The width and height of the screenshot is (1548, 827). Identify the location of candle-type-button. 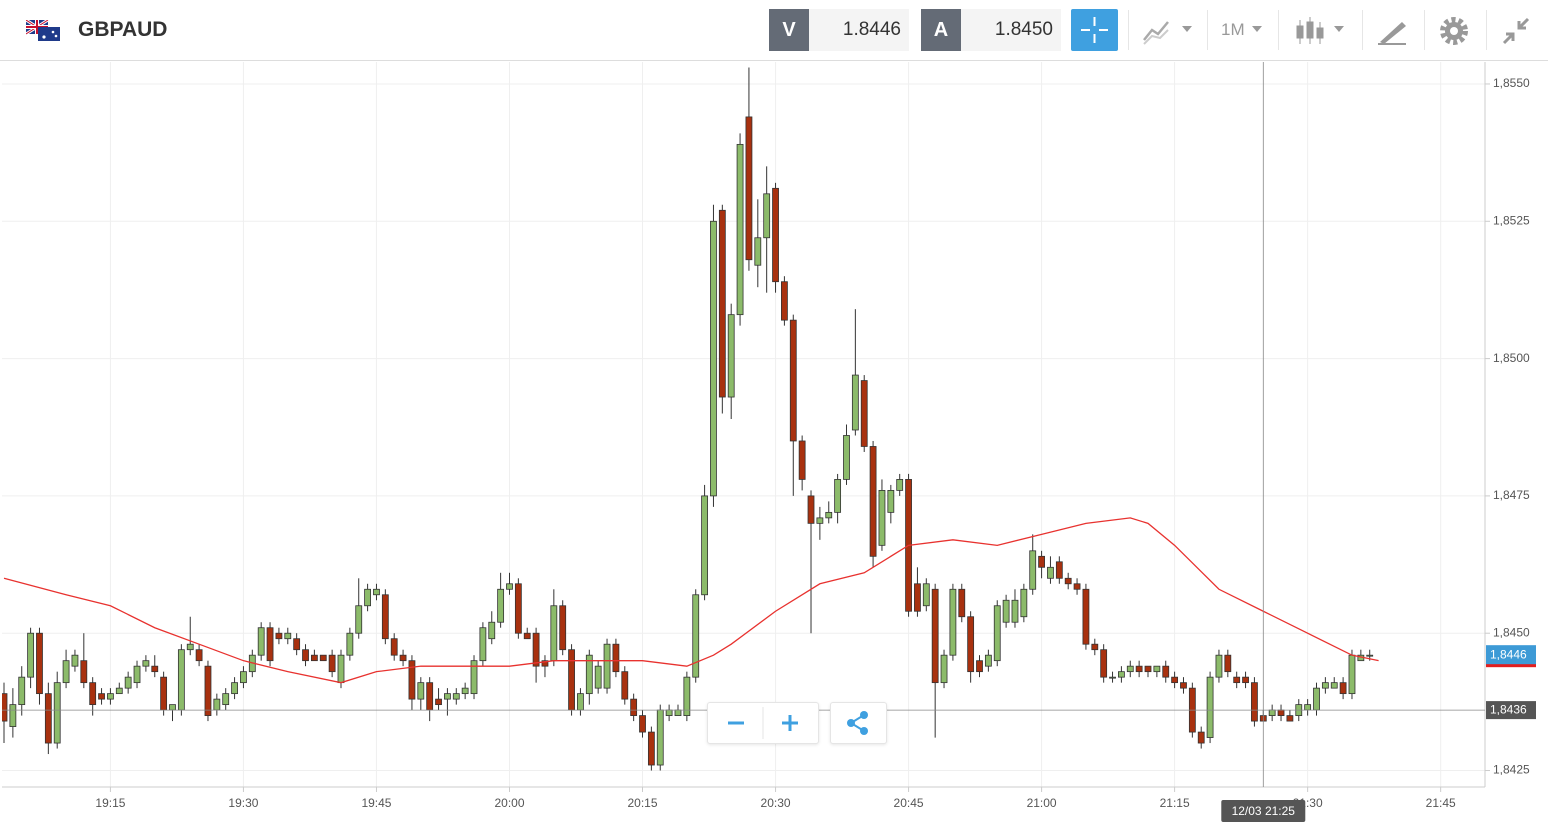
(1322, 31).